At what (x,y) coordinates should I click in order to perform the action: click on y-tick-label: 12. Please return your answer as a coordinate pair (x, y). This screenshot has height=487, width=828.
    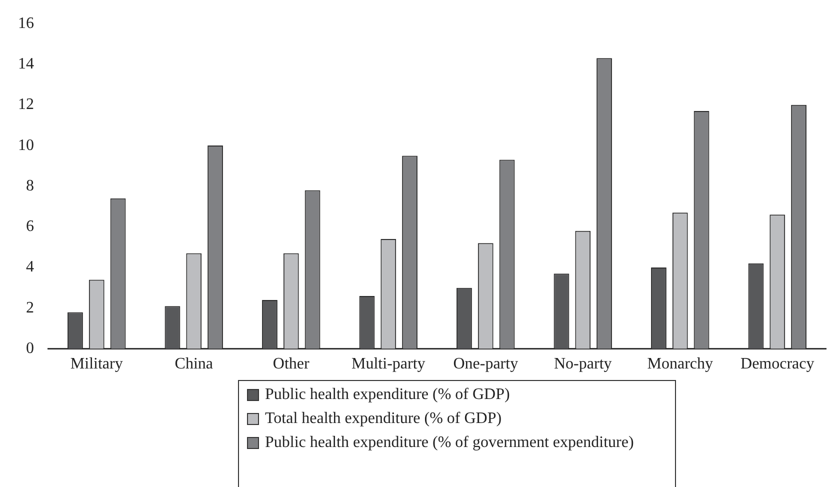
    Looking at the image, I should click on (26, 105).